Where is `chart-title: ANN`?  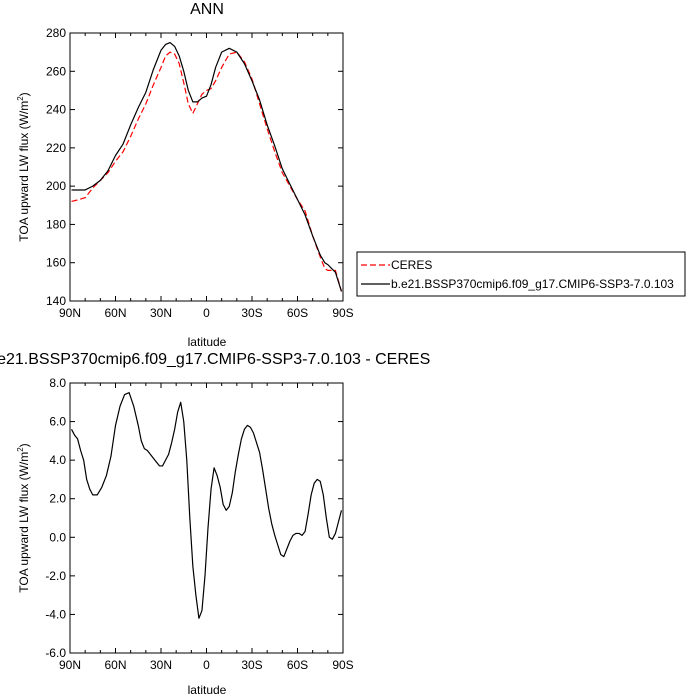
chart-title: ANN is located at coordinates (207, 9).